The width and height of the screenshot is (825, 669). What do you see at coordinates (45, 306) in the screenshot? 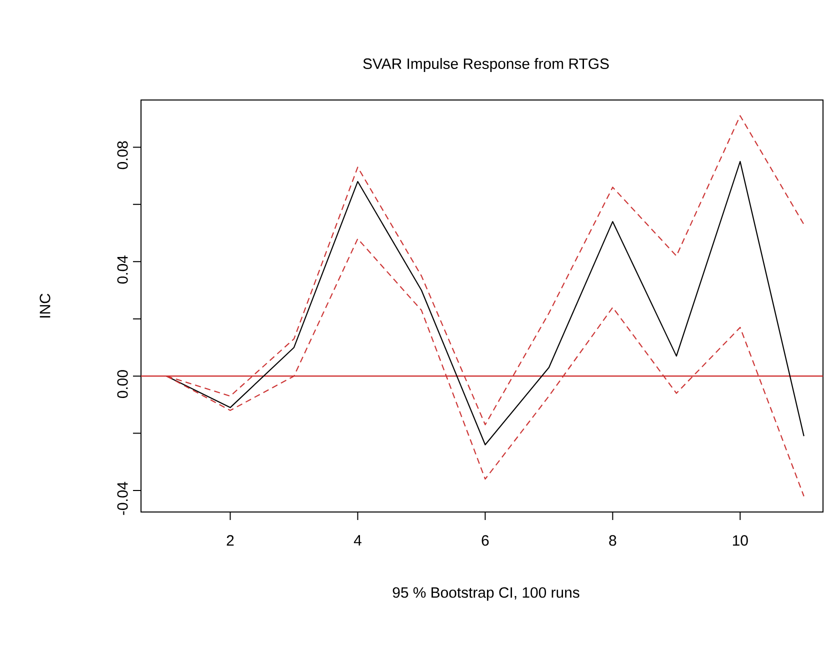
I see `y-axis-title: INC` at bounding box center [45, 306].